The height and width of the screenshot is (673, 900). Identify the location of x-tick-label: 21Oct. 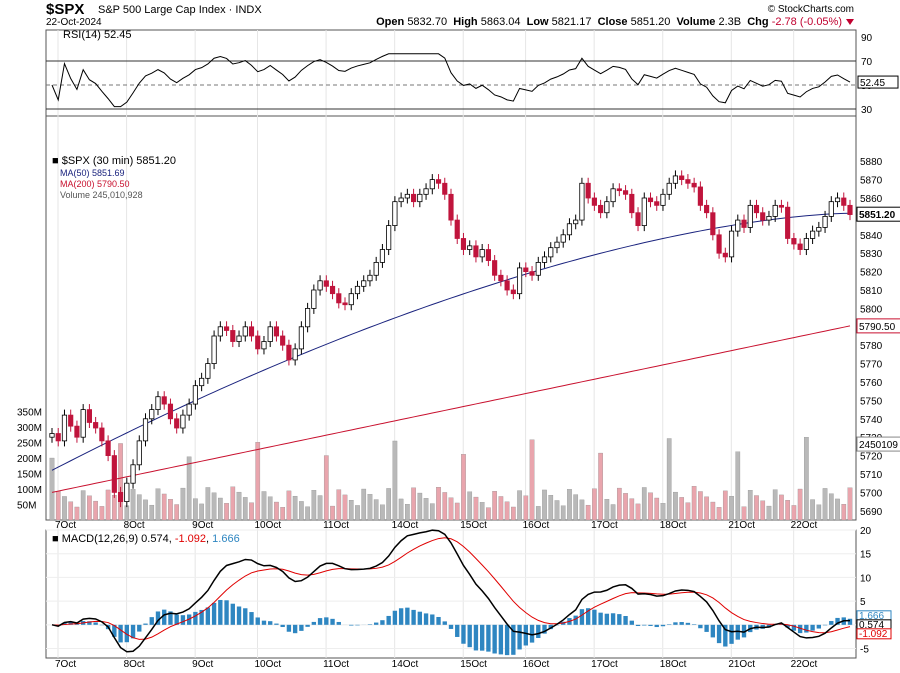
(741, 664).